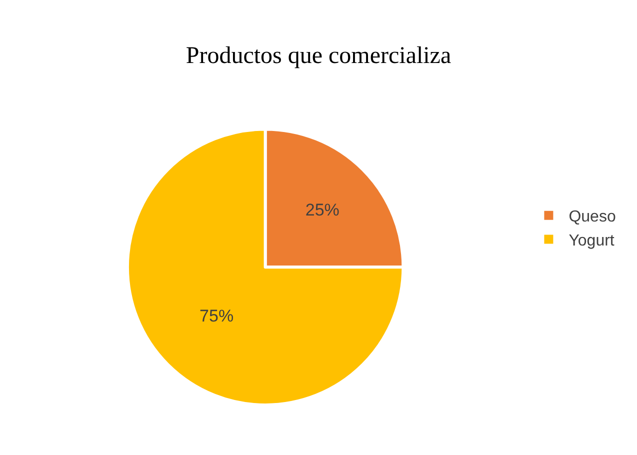 The image size is (637, 455). What do you see at coordinates (319, 56) in the screenshot?
I see `chart-title: Productos que comercializa` at bounding box center [319, 56].